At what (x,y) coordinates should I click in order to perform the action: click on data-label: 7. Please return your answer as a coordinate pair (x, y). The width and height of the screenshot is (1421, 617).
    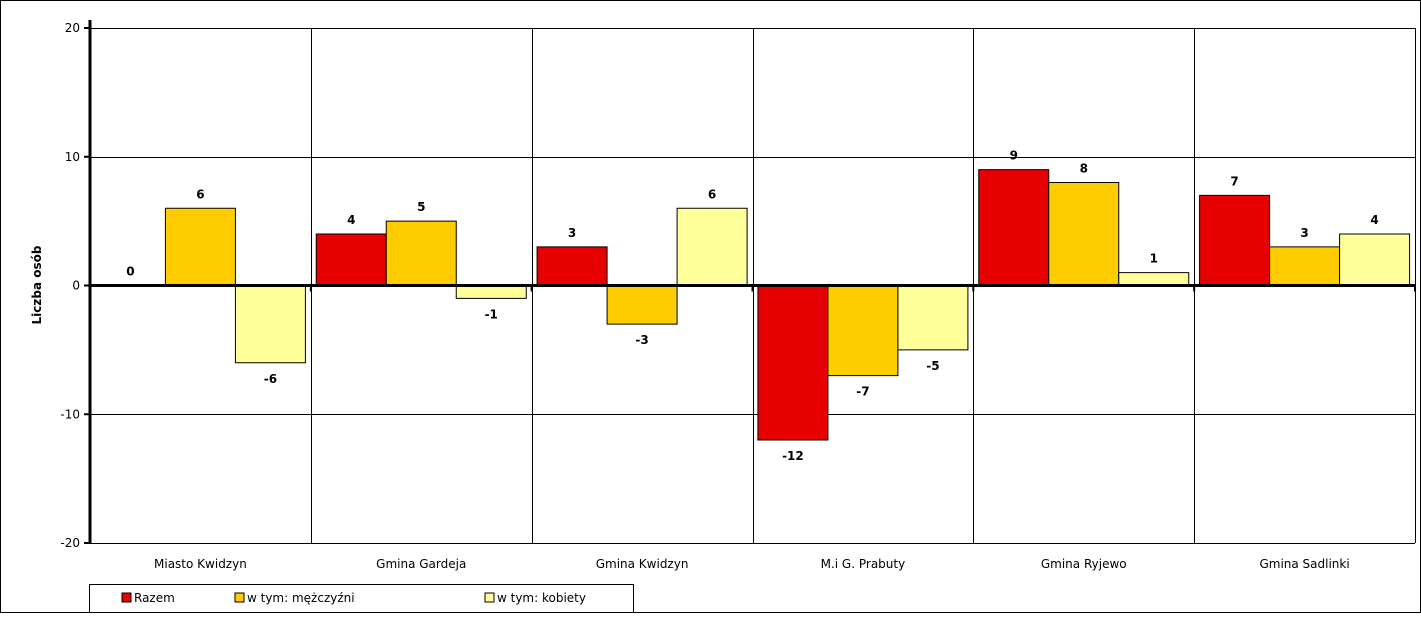
    Looking at the image, I should click on (1234, 181).